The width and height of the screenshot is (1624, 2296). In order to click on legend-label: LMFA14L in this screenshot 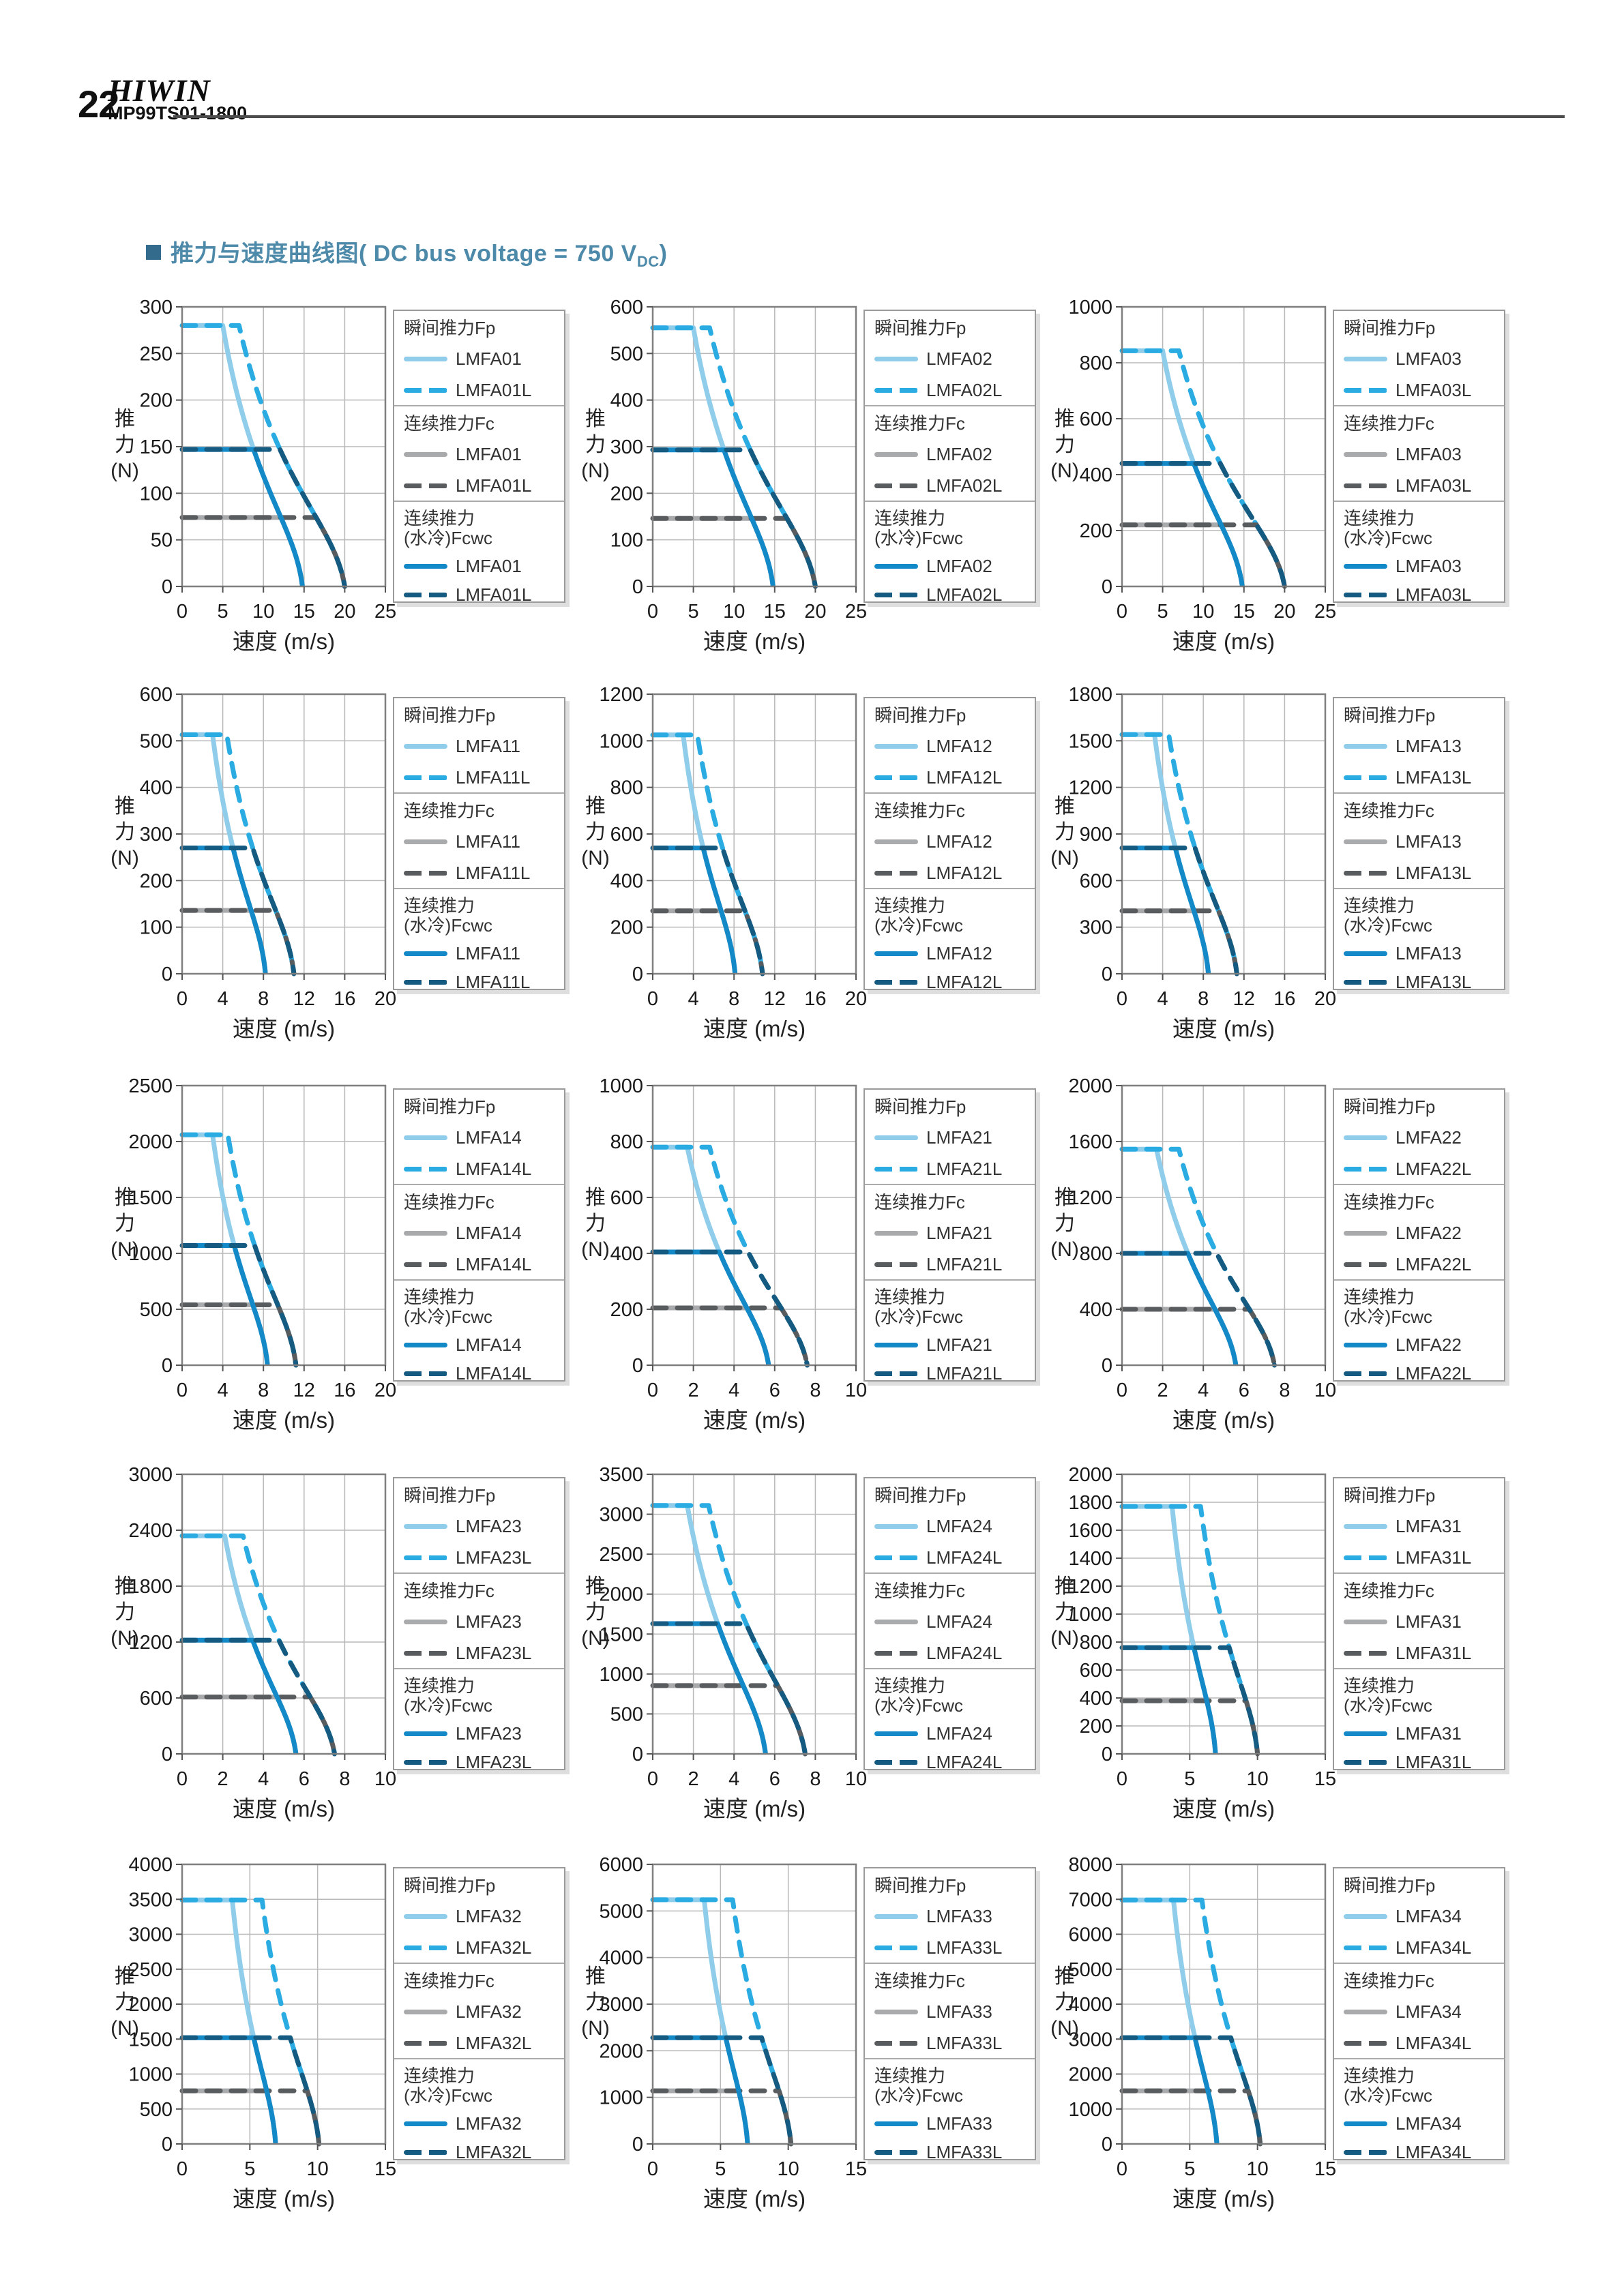, I will do `click(494, 1373)`.